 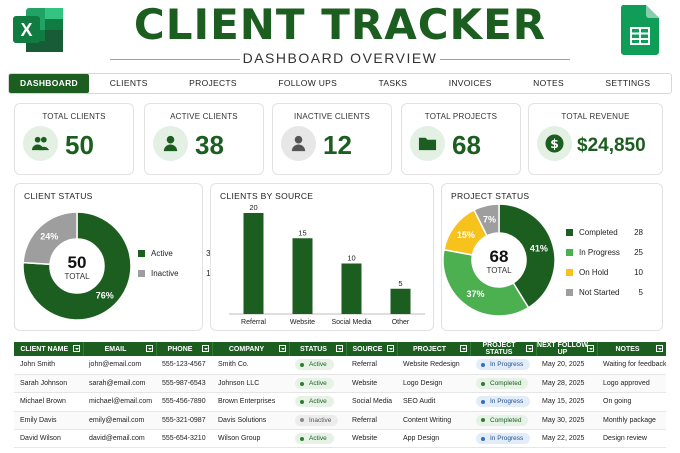 I want to click on cell-notes: Monthly package, so click(x=631, y=421).